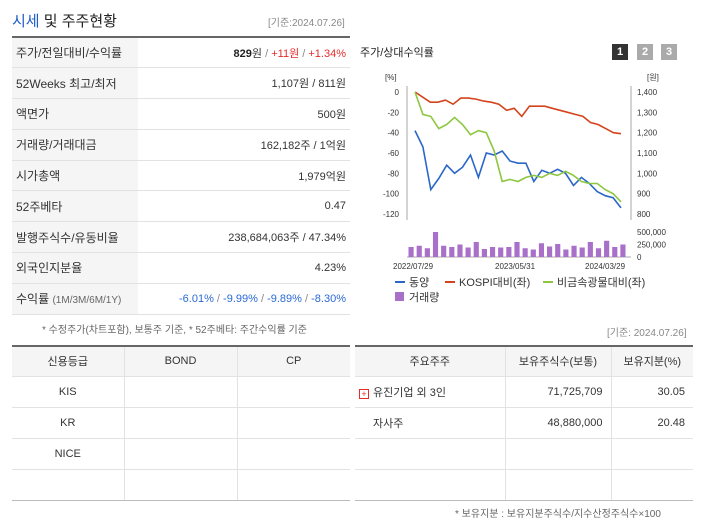 The image size is (702, 525). I want to click on shareholder-pct: 20.48, so click(651, 423).